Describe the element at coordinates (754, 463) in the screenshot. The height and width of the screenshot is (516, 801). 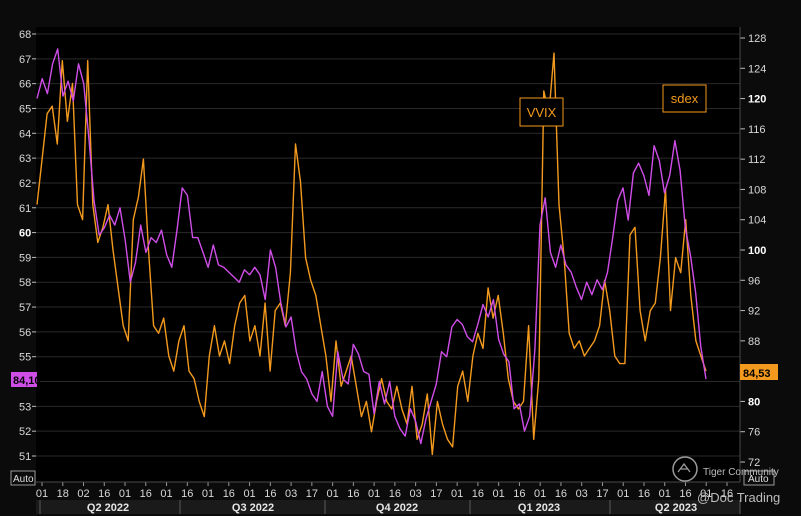
I see `right-tick-label: 72` at that location.